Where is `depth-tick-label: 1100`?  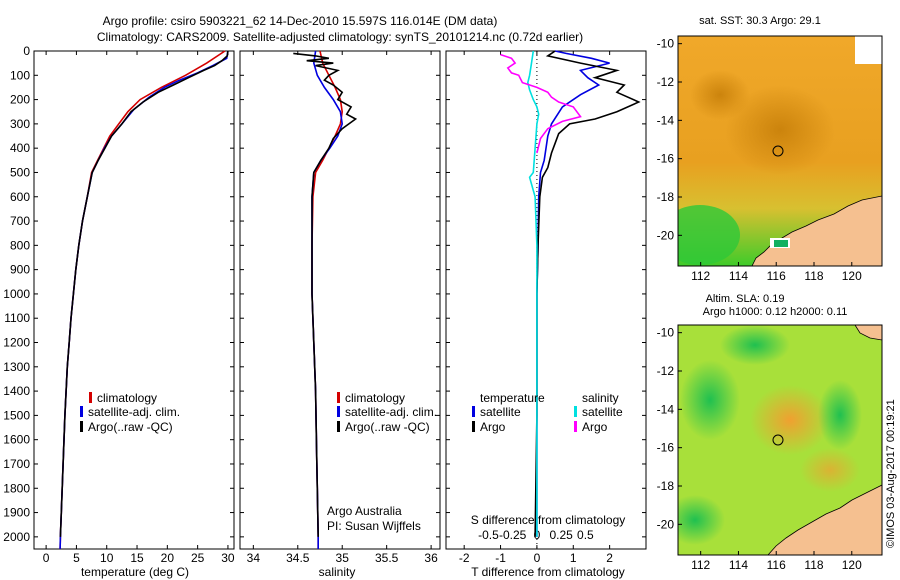
depth-tick-label: 1100 is located at coordinates (17, 318).